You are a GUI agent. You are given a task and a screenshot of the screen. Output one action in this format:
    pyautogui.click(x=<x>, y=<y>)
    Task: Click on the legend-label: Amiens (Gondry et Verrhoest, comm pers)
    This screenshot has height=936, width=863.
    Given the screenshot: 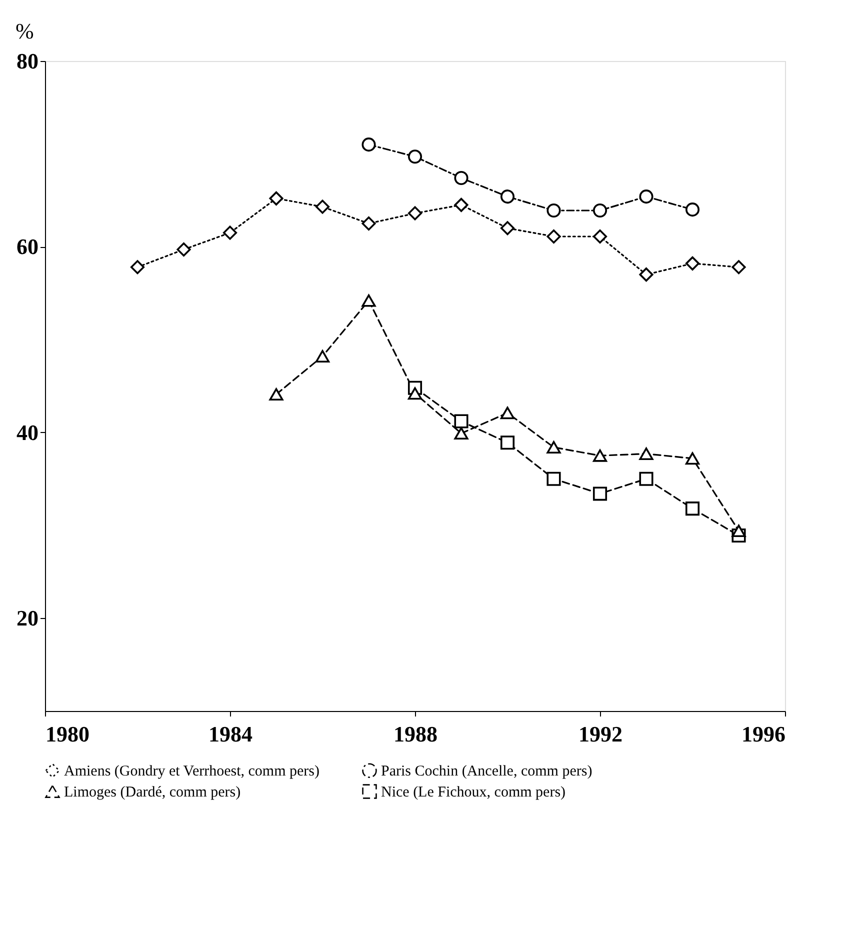 What is the action you would take?
    pyautogui.click(x=192, y=772)
    